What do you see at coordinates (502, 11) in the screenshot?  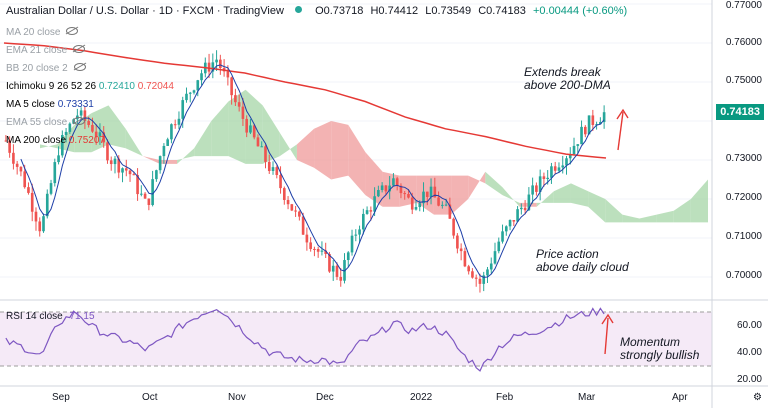 I see `close-value: C0.74183` at bounding box center [502, 11].